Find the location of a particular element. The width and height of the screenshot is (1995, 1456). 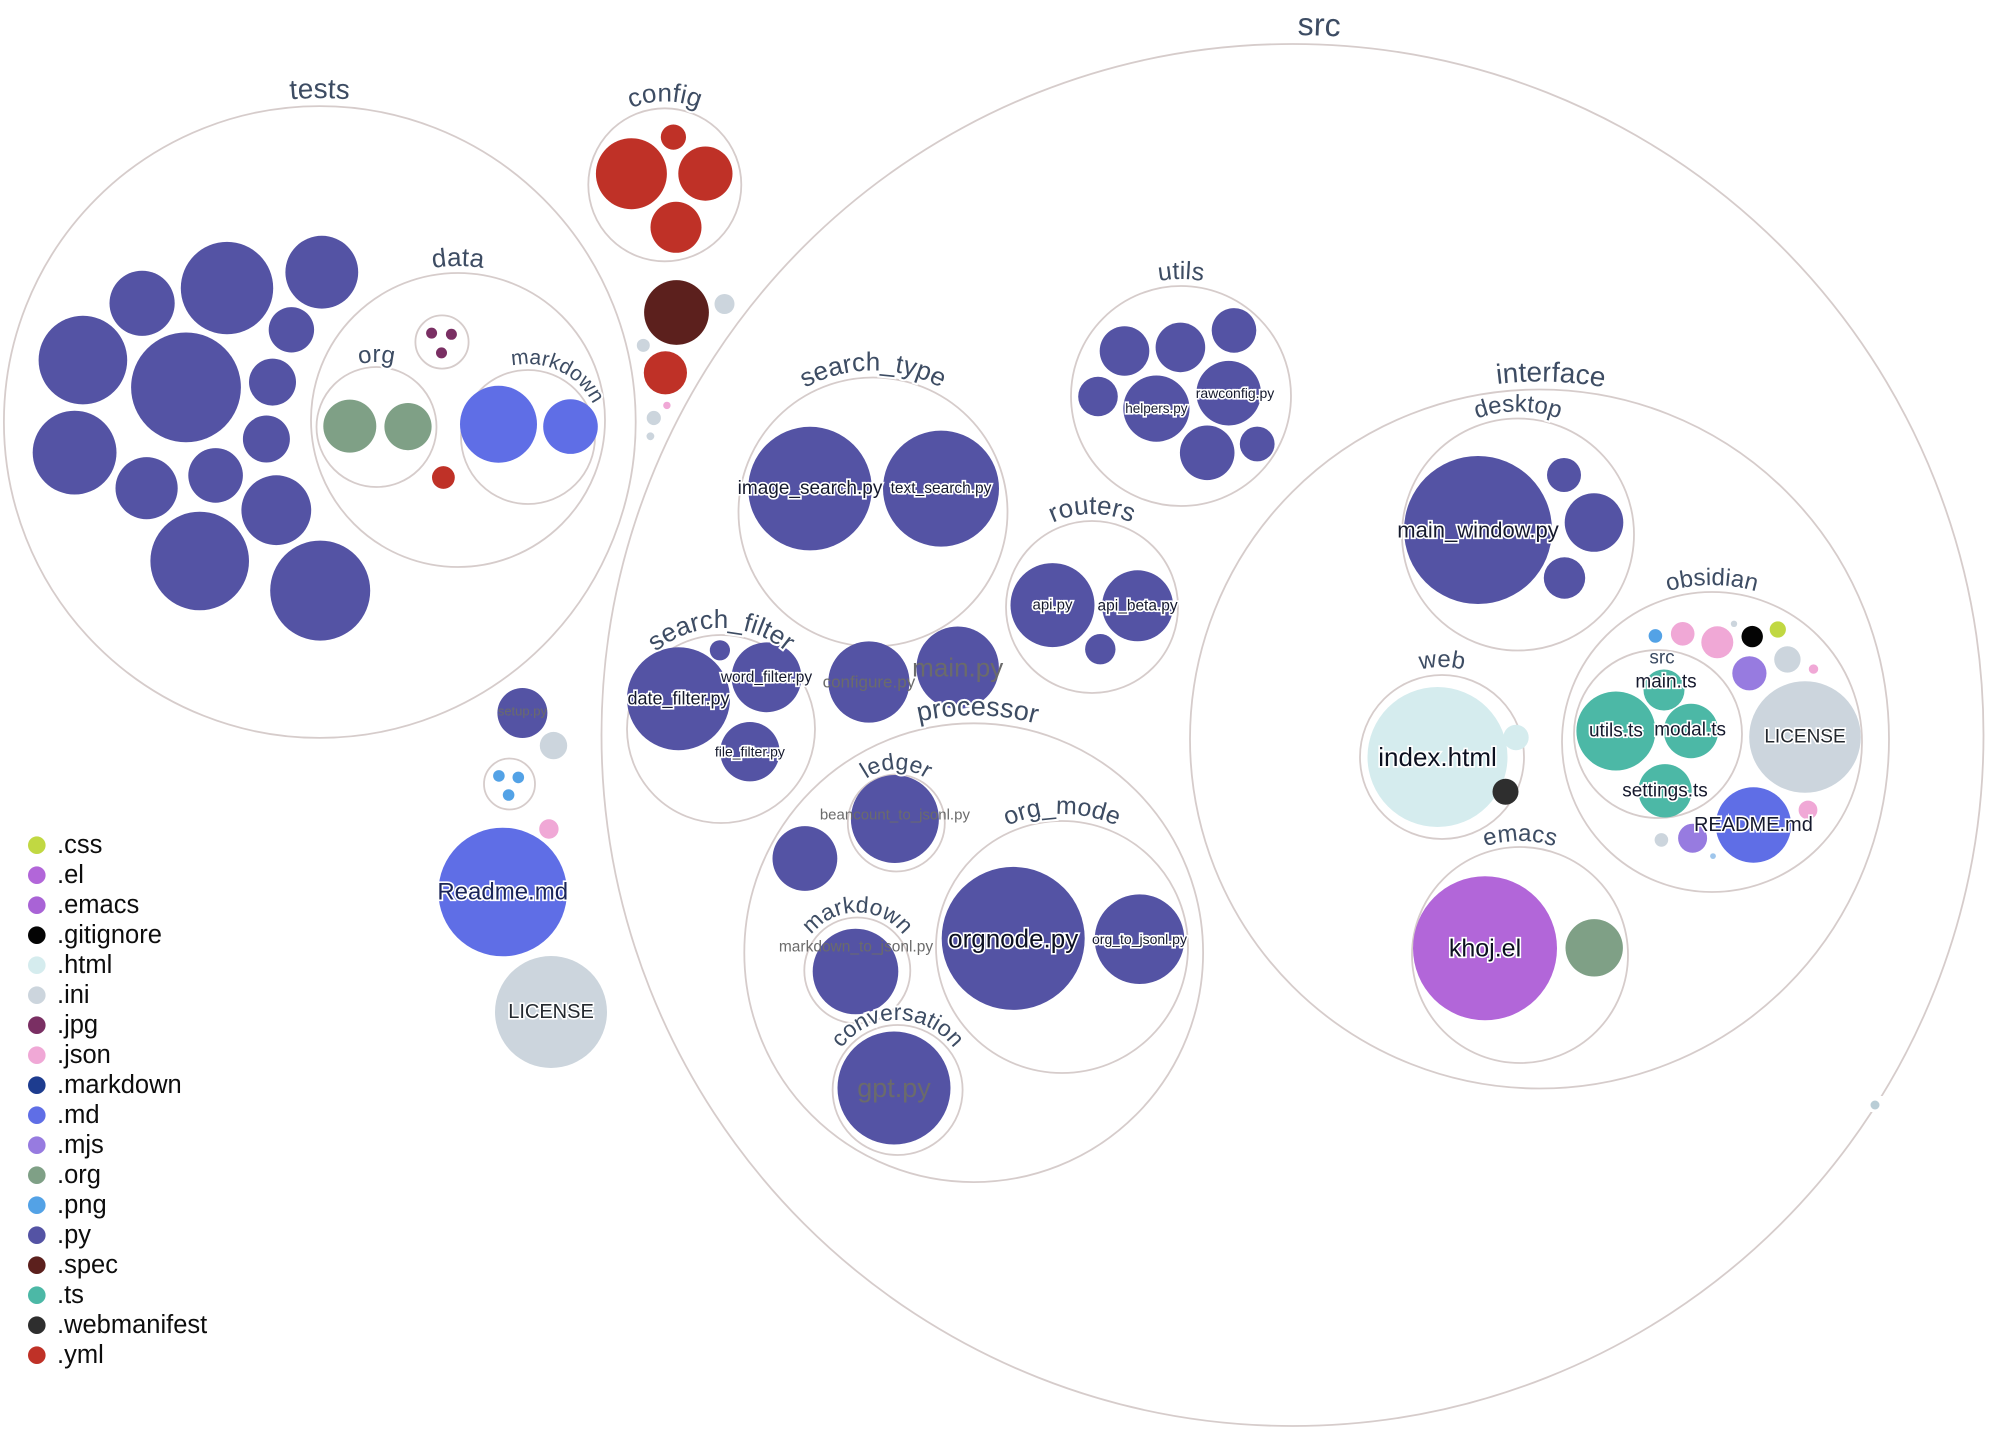

svg-text: .yml is located at coordinates (80, 1355).